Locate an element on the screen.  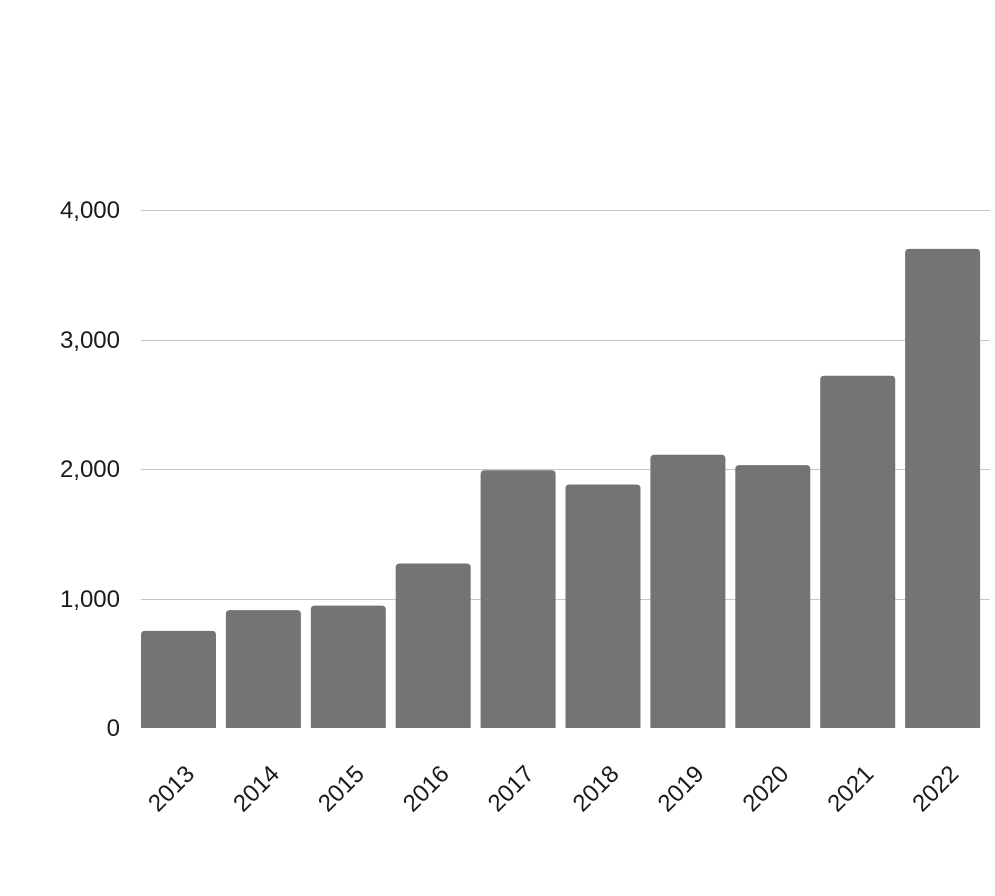
y-tick-label: 2,000 is located at coordinates (90, 469).